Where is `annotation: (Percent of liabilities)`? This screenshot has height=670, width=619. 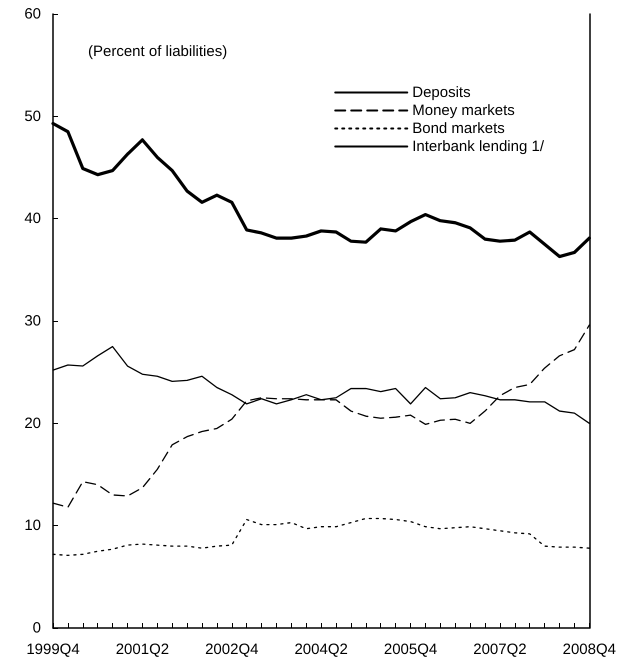 annotation: (Percent of liabilities) is located at coordinates (158, 51).